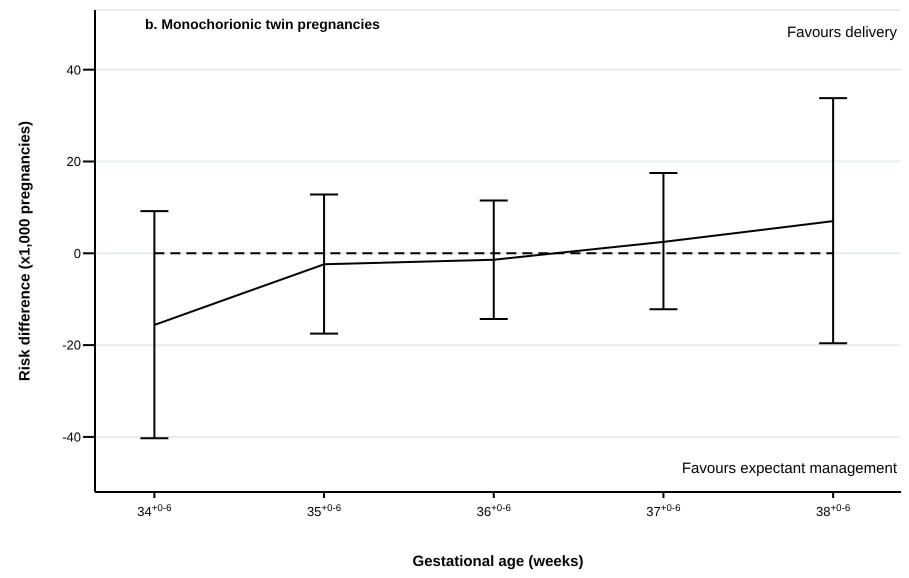 The image size is (909, 578). I want to click on y-tick-label: -20, so click(71, 345).